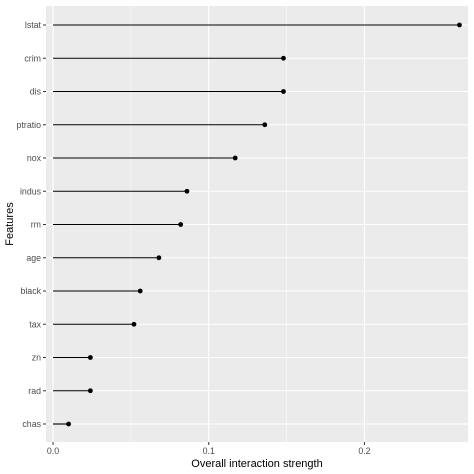  I want to click on point-lstat, so click(459, 25).